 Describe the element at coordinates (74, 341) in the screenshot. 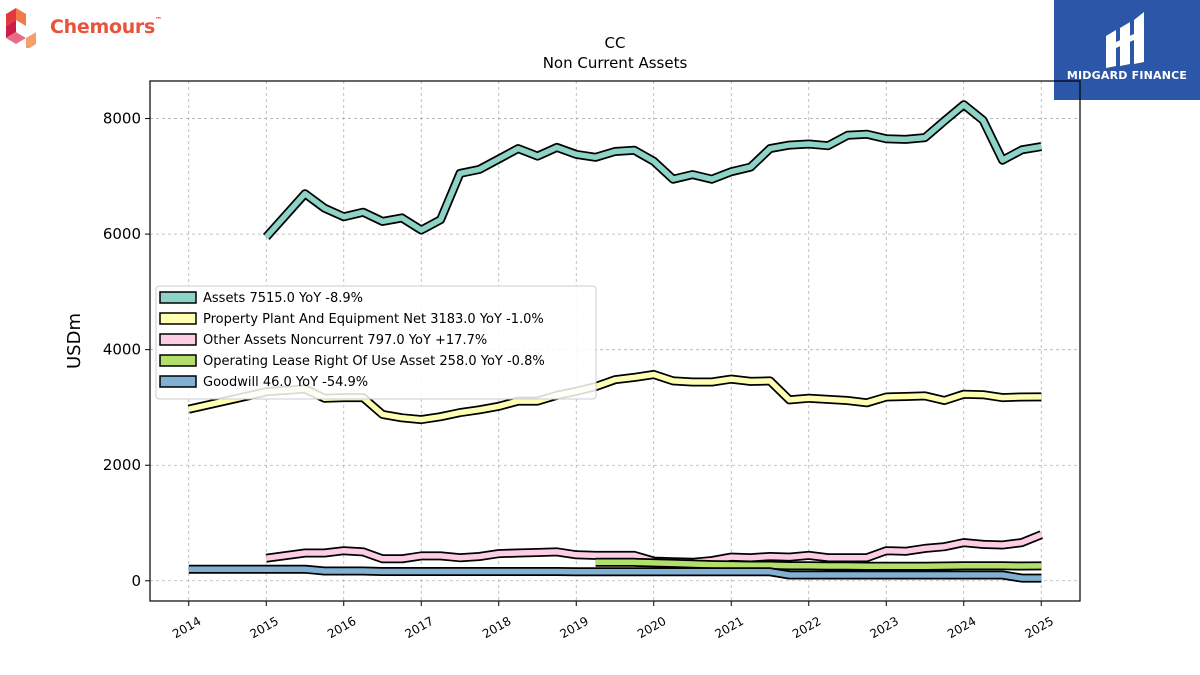

I see `y-axis-label: USDm` at that location.